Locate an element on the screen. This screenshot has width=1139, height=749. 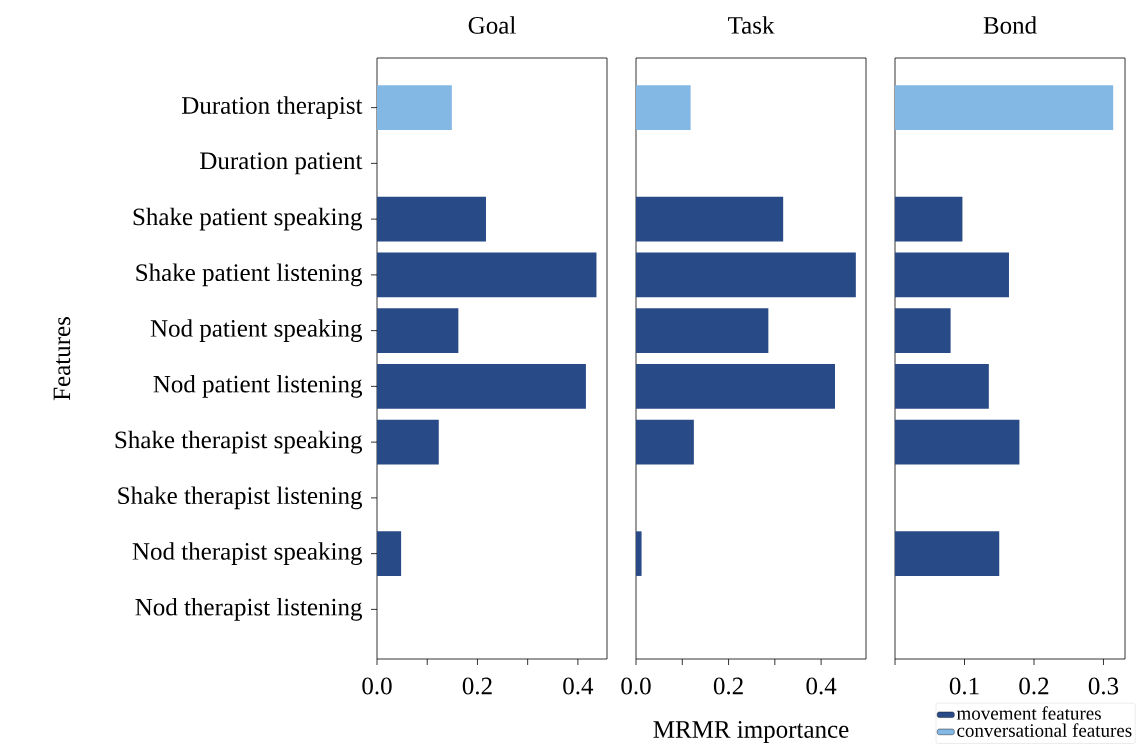
y-tick-label: Nod patient listening is located at coordinates (258, 386).